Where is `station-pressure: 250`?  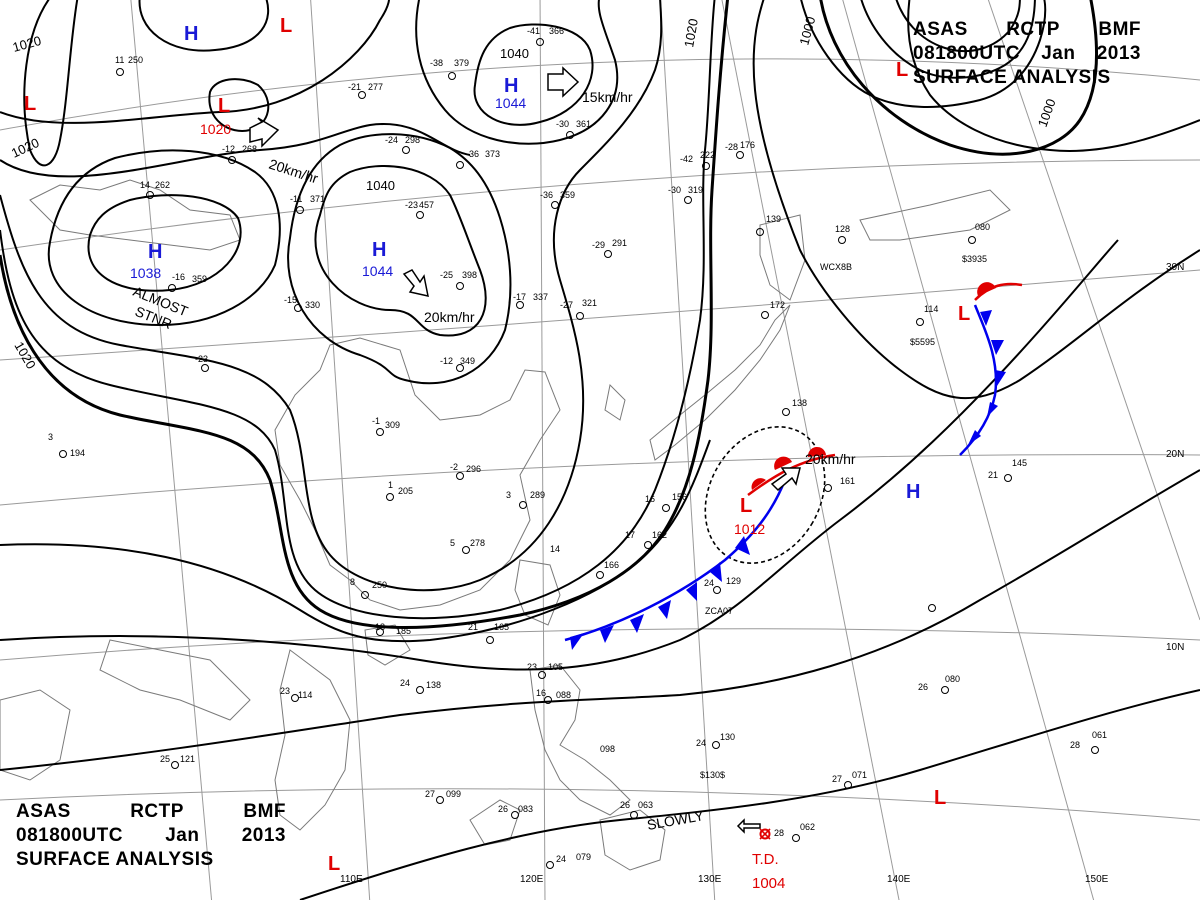
station-pressure: 250 is located at coordinates (135, 60).